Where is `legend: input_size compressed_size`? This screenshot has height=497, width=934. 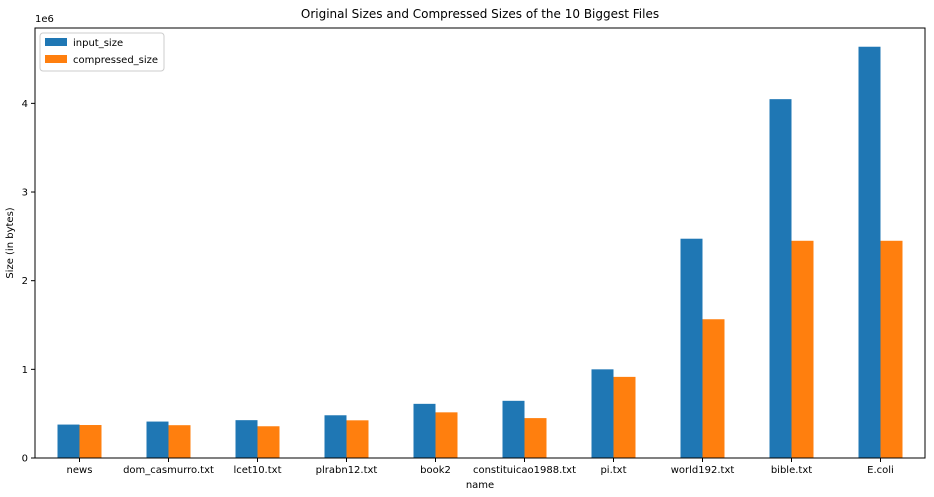
legend: input_size compressed_size is located at coordinates (102, 52).